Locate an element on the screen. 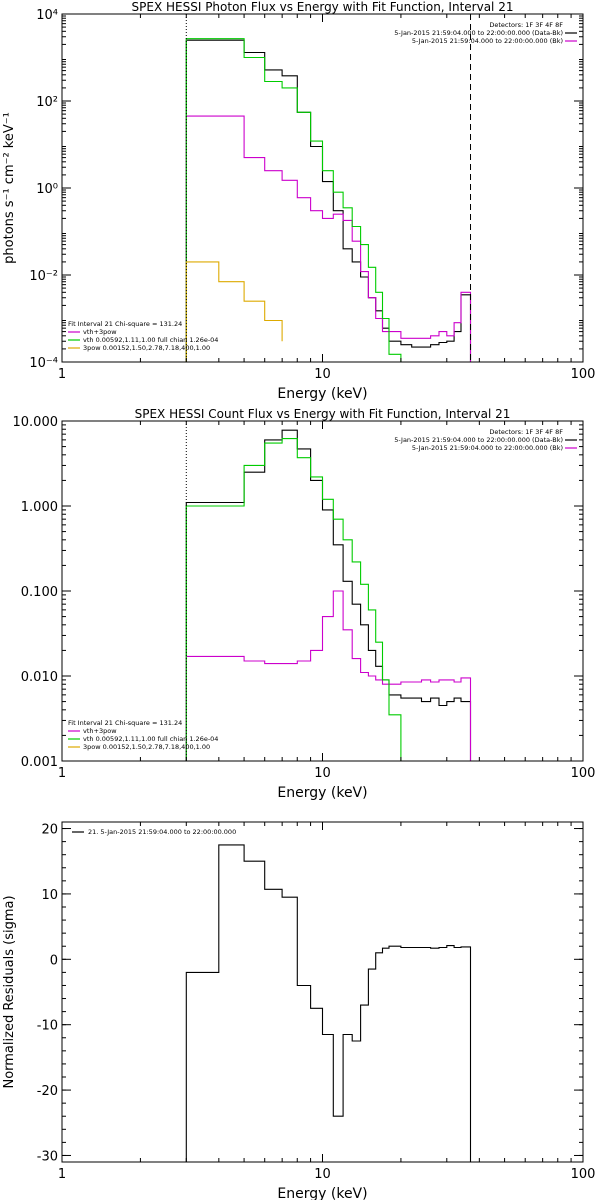 The image size is (600, 1200). y-tick-label: 0.010 is located at coordinates (39, 677).